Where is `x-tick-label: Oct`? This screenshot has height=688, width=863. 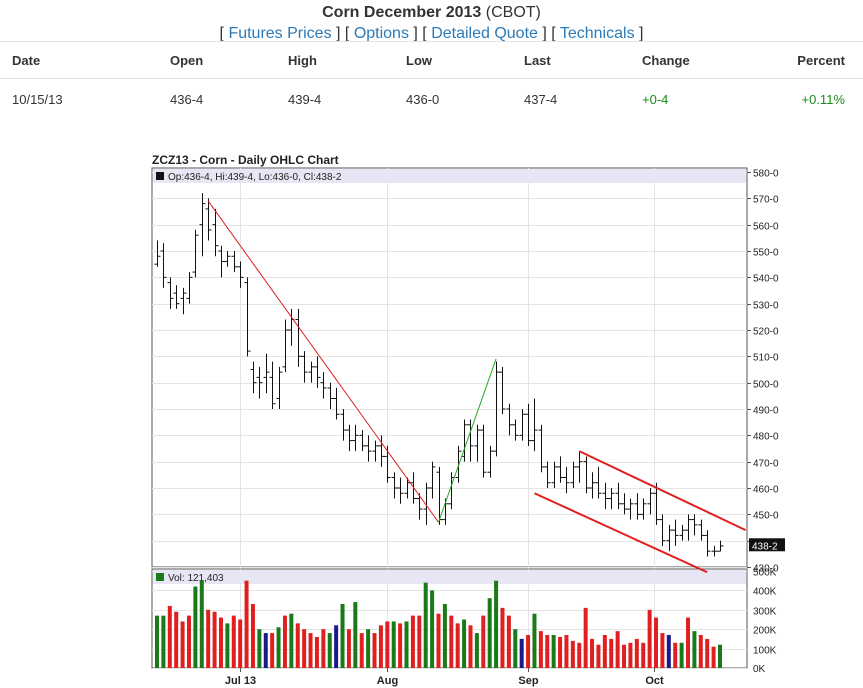 x-tick-label: Oct is located at coordinates (654, 681).